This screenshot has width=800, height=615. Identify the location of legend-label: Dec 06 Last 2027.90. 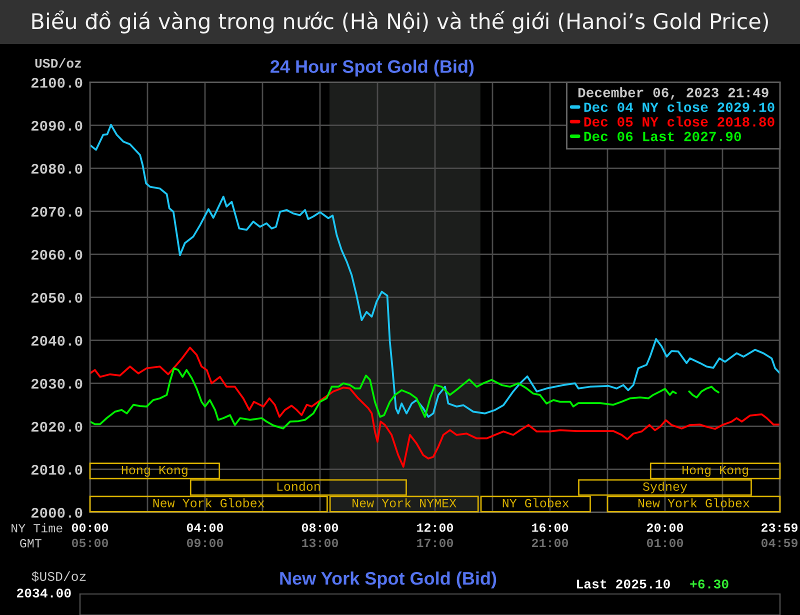
(662, 137).